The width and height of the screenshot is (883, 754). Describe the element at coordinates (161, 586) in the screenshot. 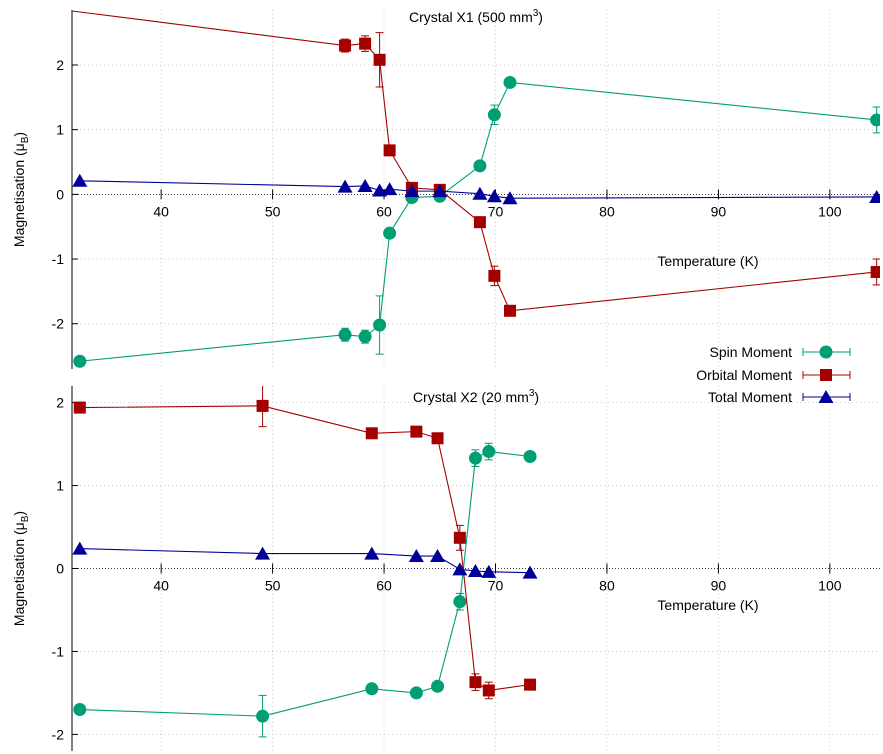

I see `x-tick-label: 40` at that location.